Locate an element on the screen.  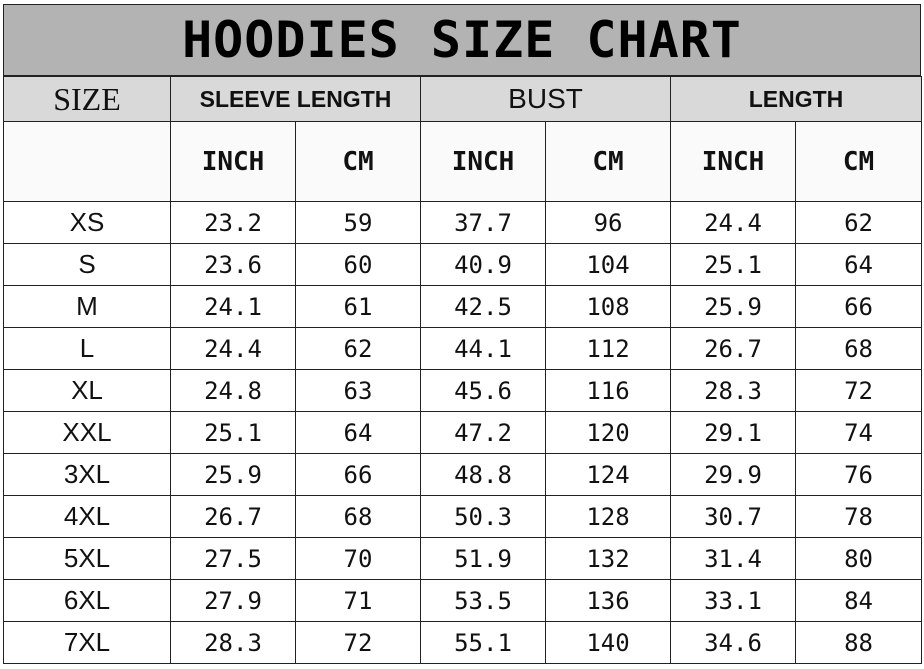
header-sleeve-length: SLEEVE LENGTH is located at coordinates (295, 99).